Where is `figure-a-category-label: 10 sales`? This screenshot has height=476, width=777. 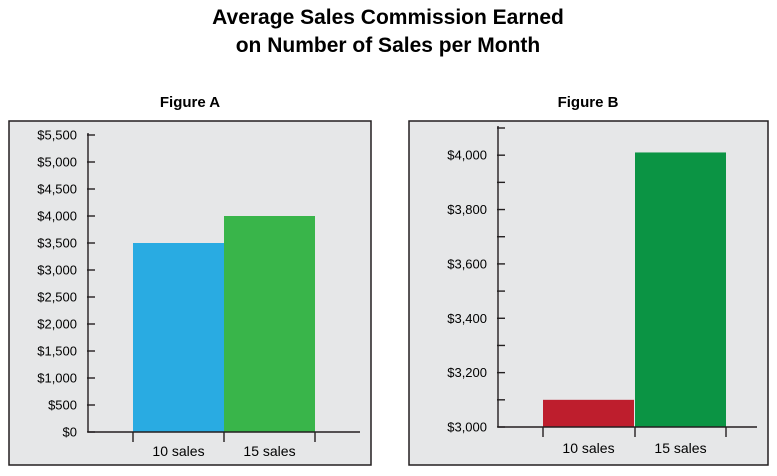 figure-a-category-label: 10 sales is located at coordinates (178, 451).